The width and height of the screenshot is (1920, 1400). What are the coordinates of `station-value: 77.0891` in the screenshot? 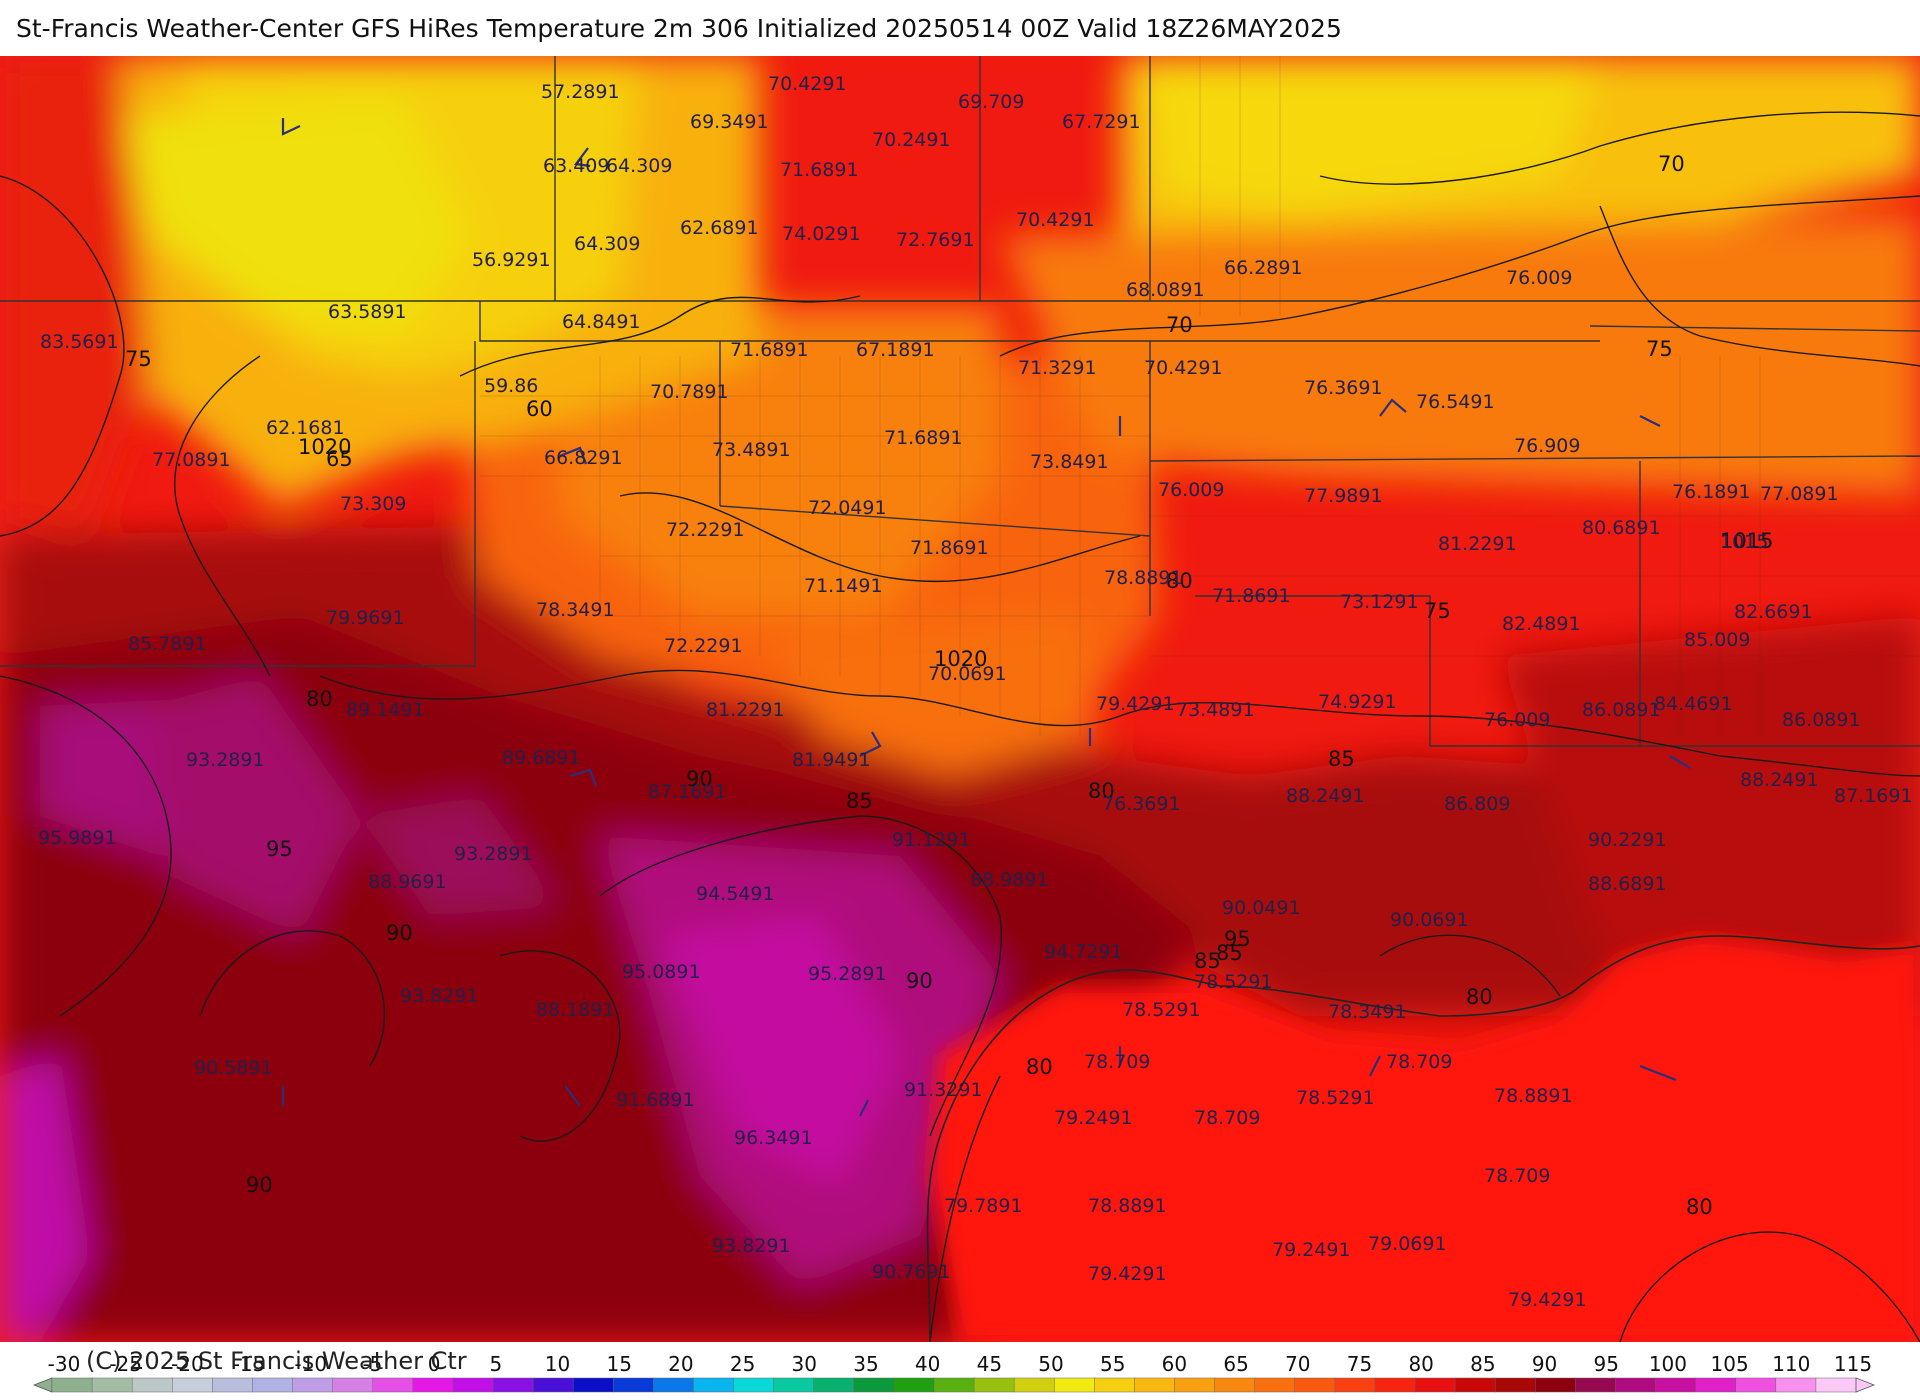 It's located at (191, 460).